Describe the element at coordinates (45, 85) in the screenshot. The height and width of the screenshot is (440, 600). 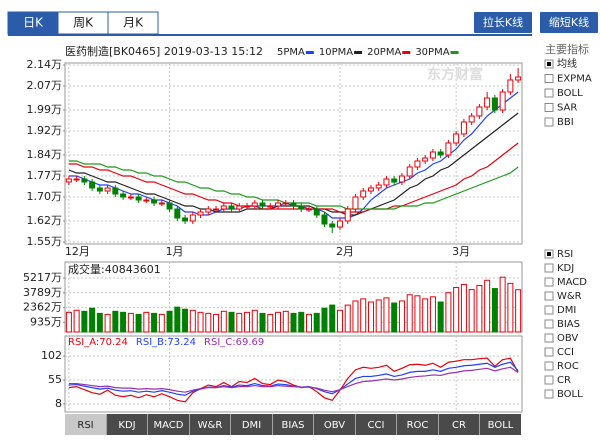
I see `y-tick-label: 2.07万` at that location.